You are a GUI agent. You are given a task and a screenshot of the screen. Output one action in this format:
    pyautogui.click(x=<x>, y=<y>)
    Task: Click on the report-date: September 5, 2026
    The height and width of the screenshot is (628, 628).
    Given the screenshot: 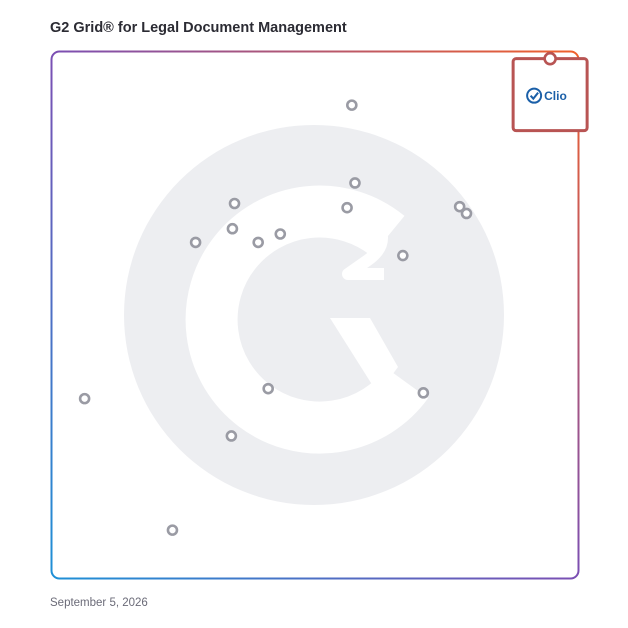 What is the action you would take?
    pyautogui.click(x=99, y=603)
    